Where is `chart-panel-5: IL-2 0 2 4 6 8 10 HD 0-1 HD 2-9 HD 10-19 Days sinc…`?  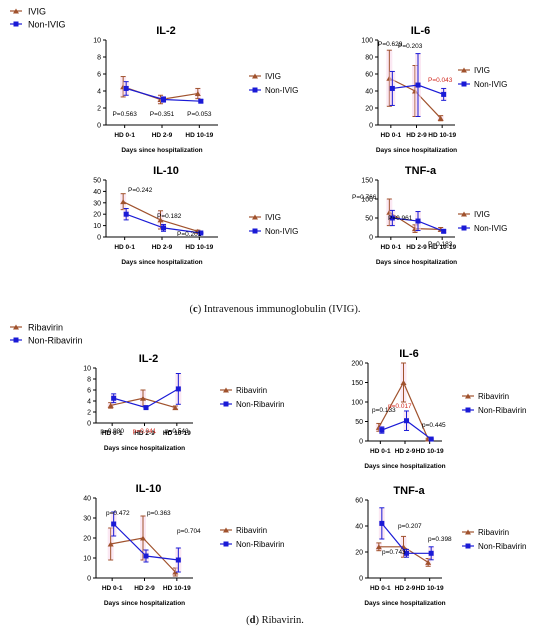 chart-panel-5: IL-2 0 2 4 6 8 10 HD 0-1 HD 2-9 HD 10-19 Days sinc… is located at coordinates (183, 402).